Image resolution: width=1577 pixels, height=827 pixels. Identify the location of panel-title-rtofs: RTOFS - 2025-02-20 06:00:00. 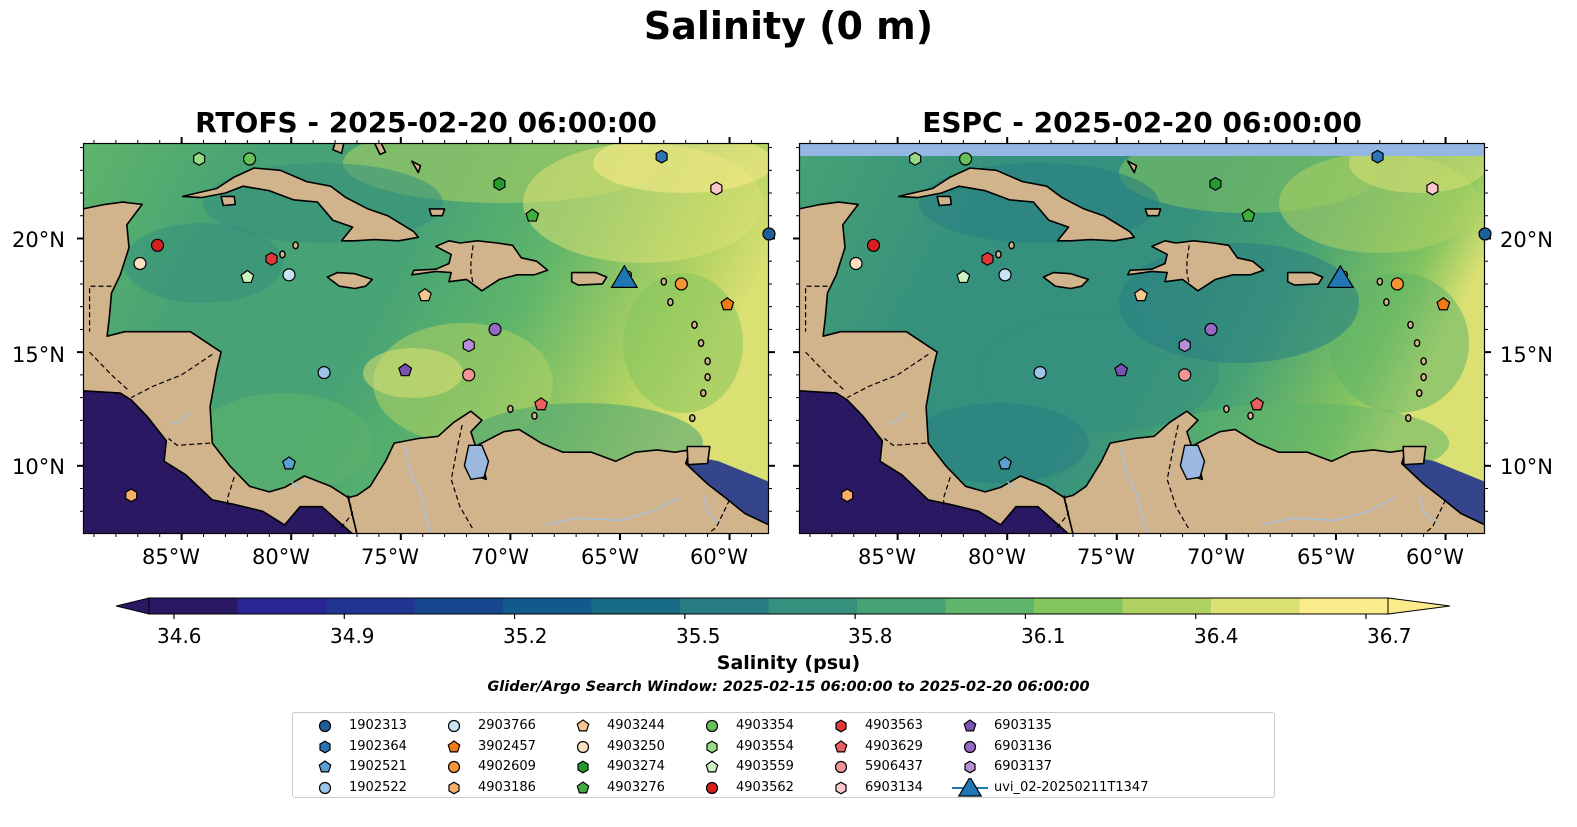
(426, 122).